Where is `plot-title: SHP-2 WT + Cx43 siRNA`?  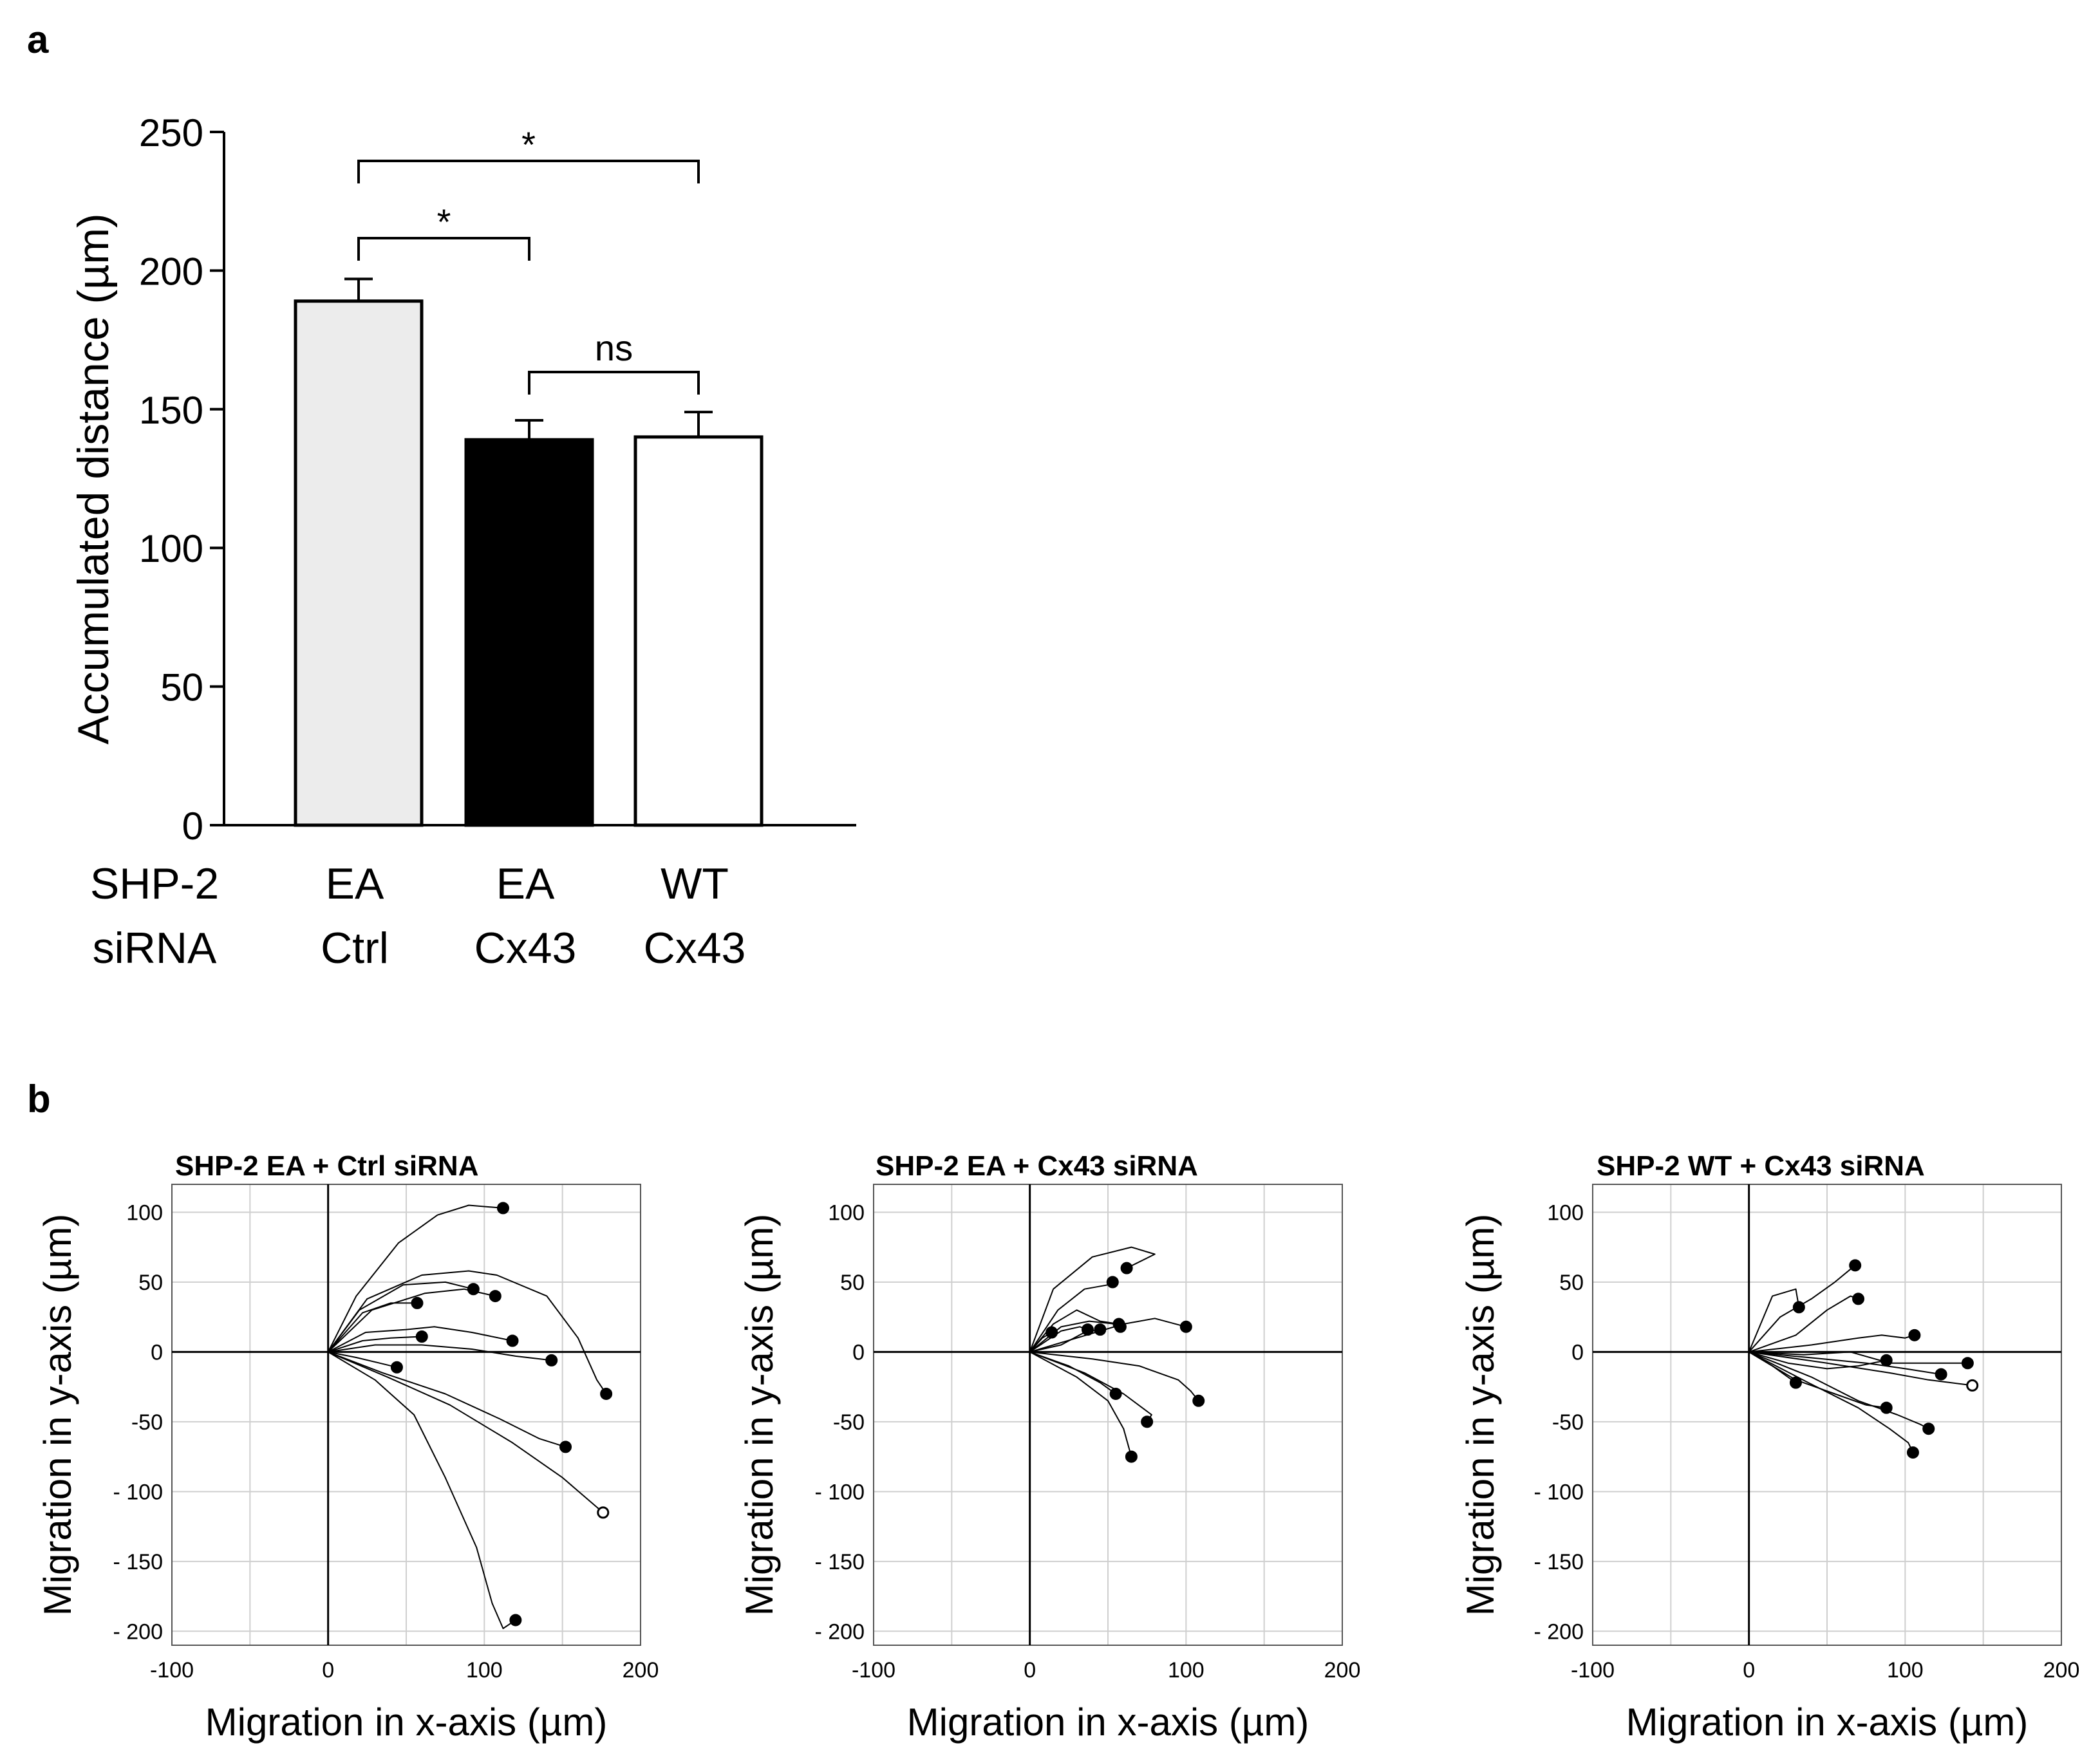
plot-title: SHP-2 WT + Cx43 siRNA is located at coordinates (1761, 1166).